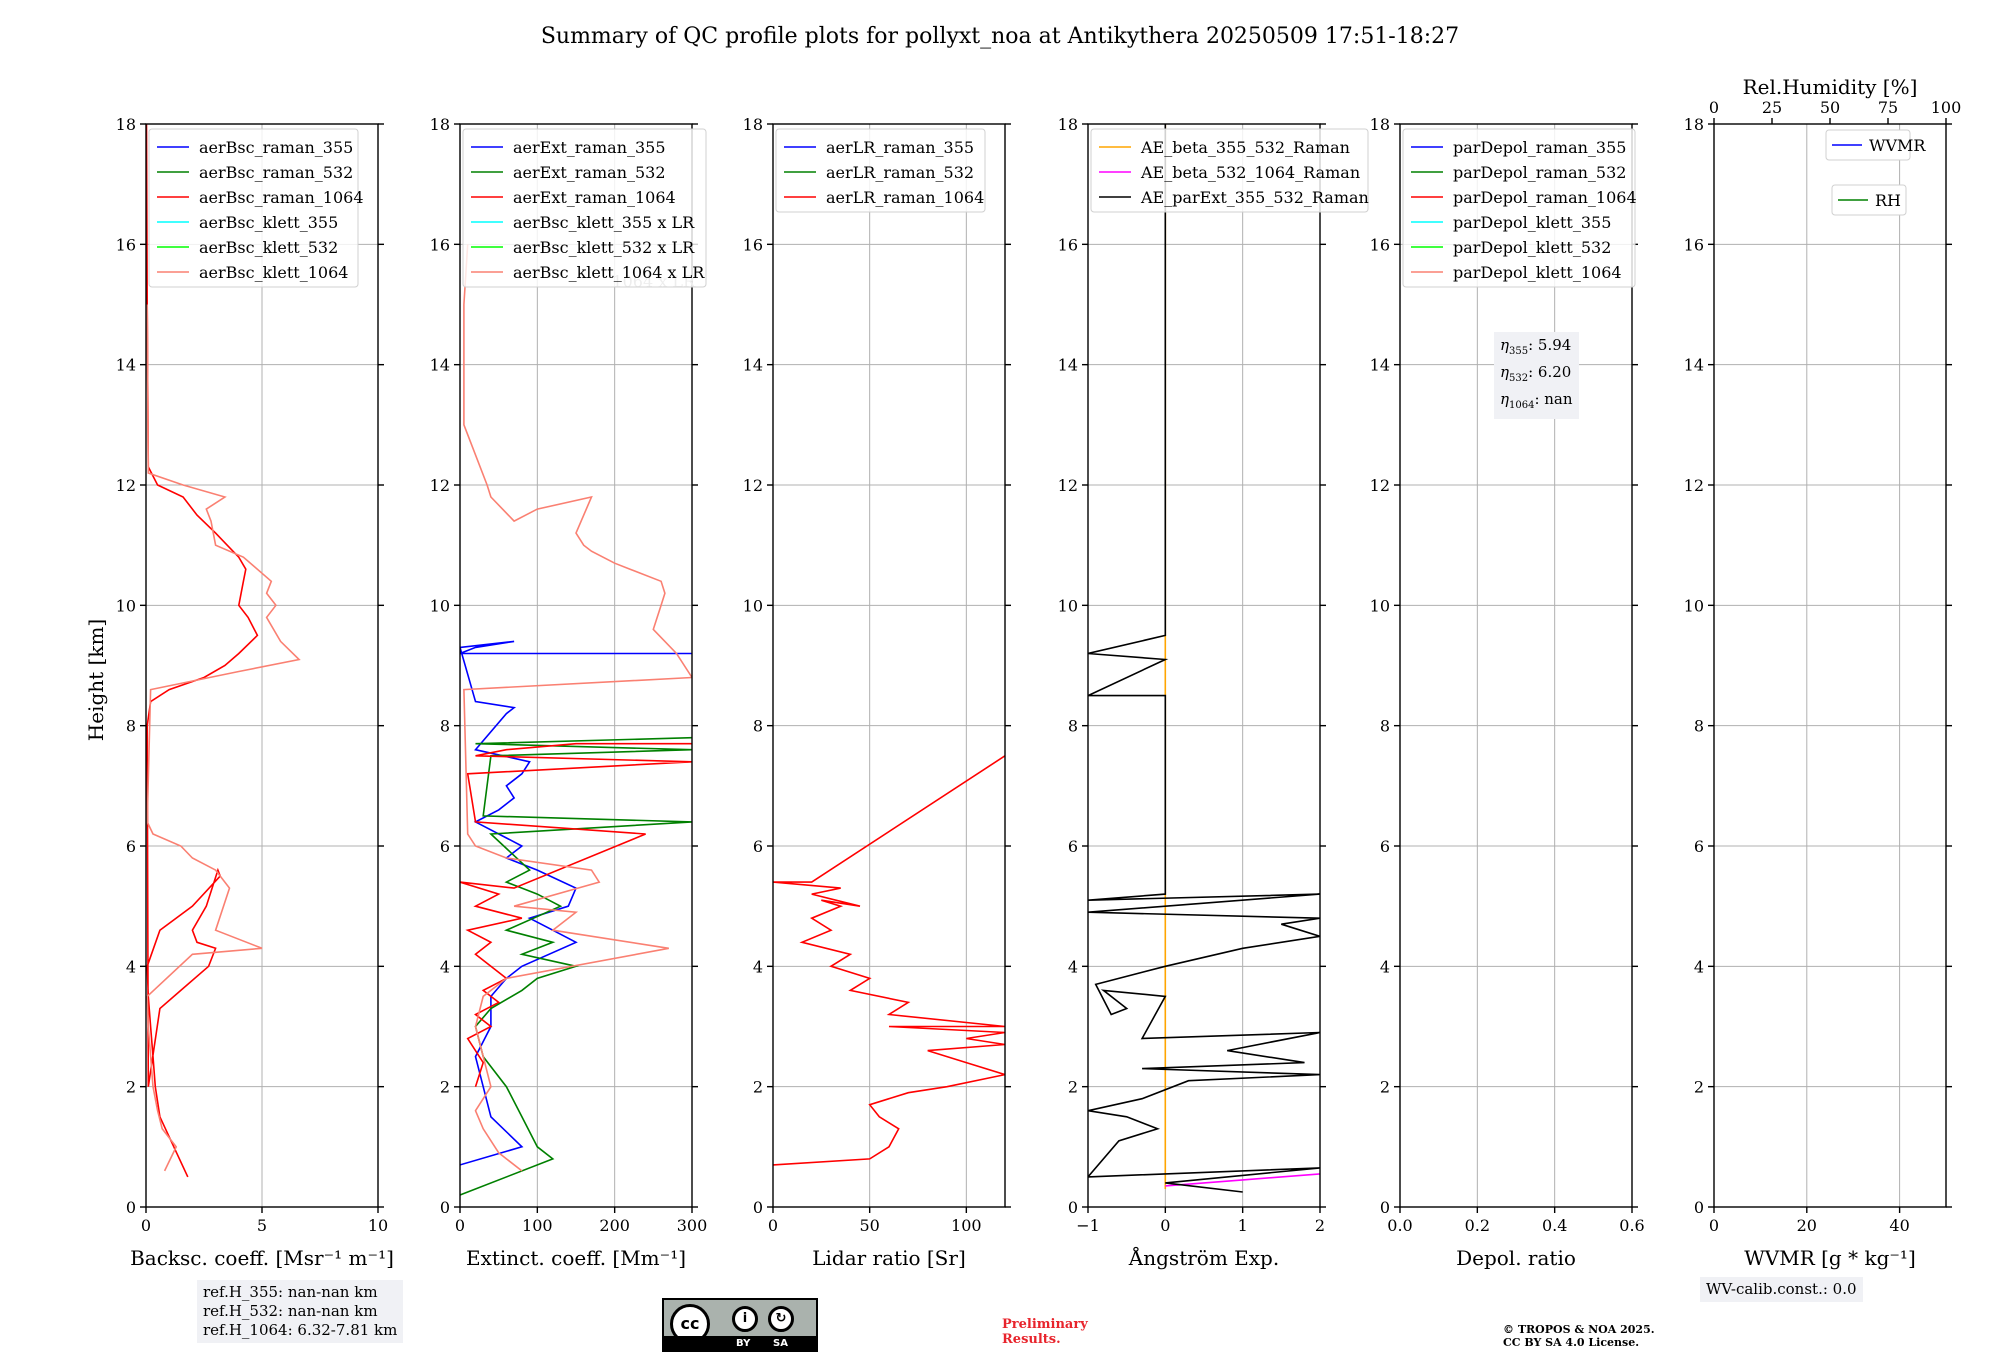 This screenshot has width=2000, height=1360. What do you see at coordinates (869, 1225) in the screenshot?
I see `x-tick-label: 50` at bounding box center [869, 1225].